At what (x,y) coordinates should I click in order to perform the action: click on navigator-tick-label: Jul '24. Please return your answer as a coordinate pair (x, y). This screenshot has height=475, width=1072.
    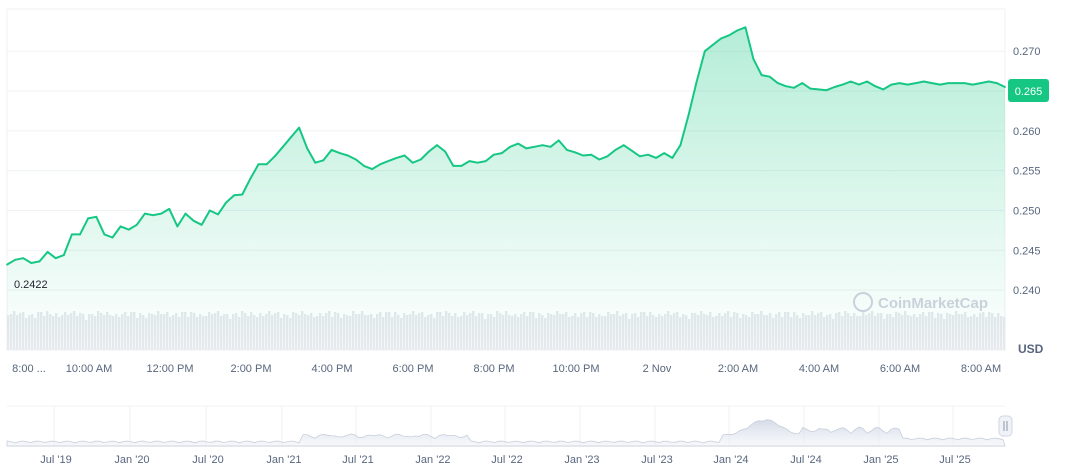
    Looking at the image, I should click on (805, 460).